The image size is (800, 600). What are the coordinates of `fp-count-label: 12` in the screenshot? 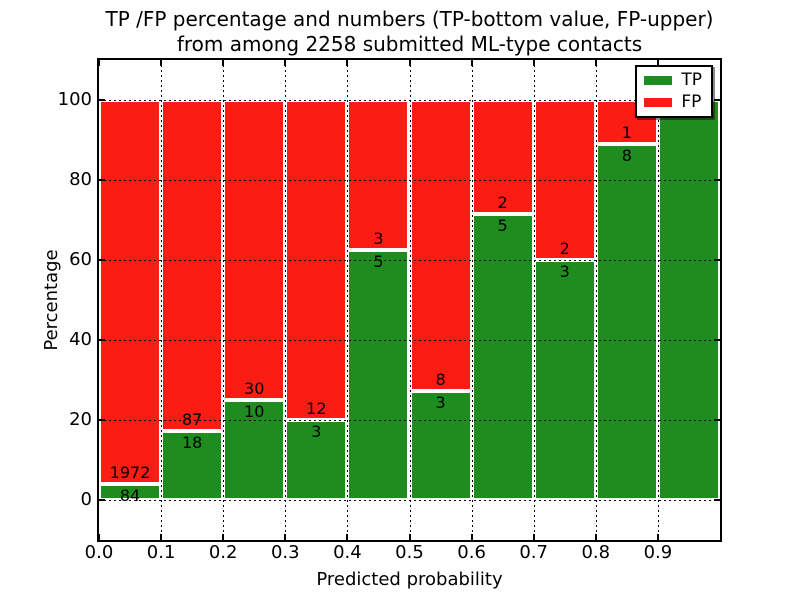 It's located at (316, 408).